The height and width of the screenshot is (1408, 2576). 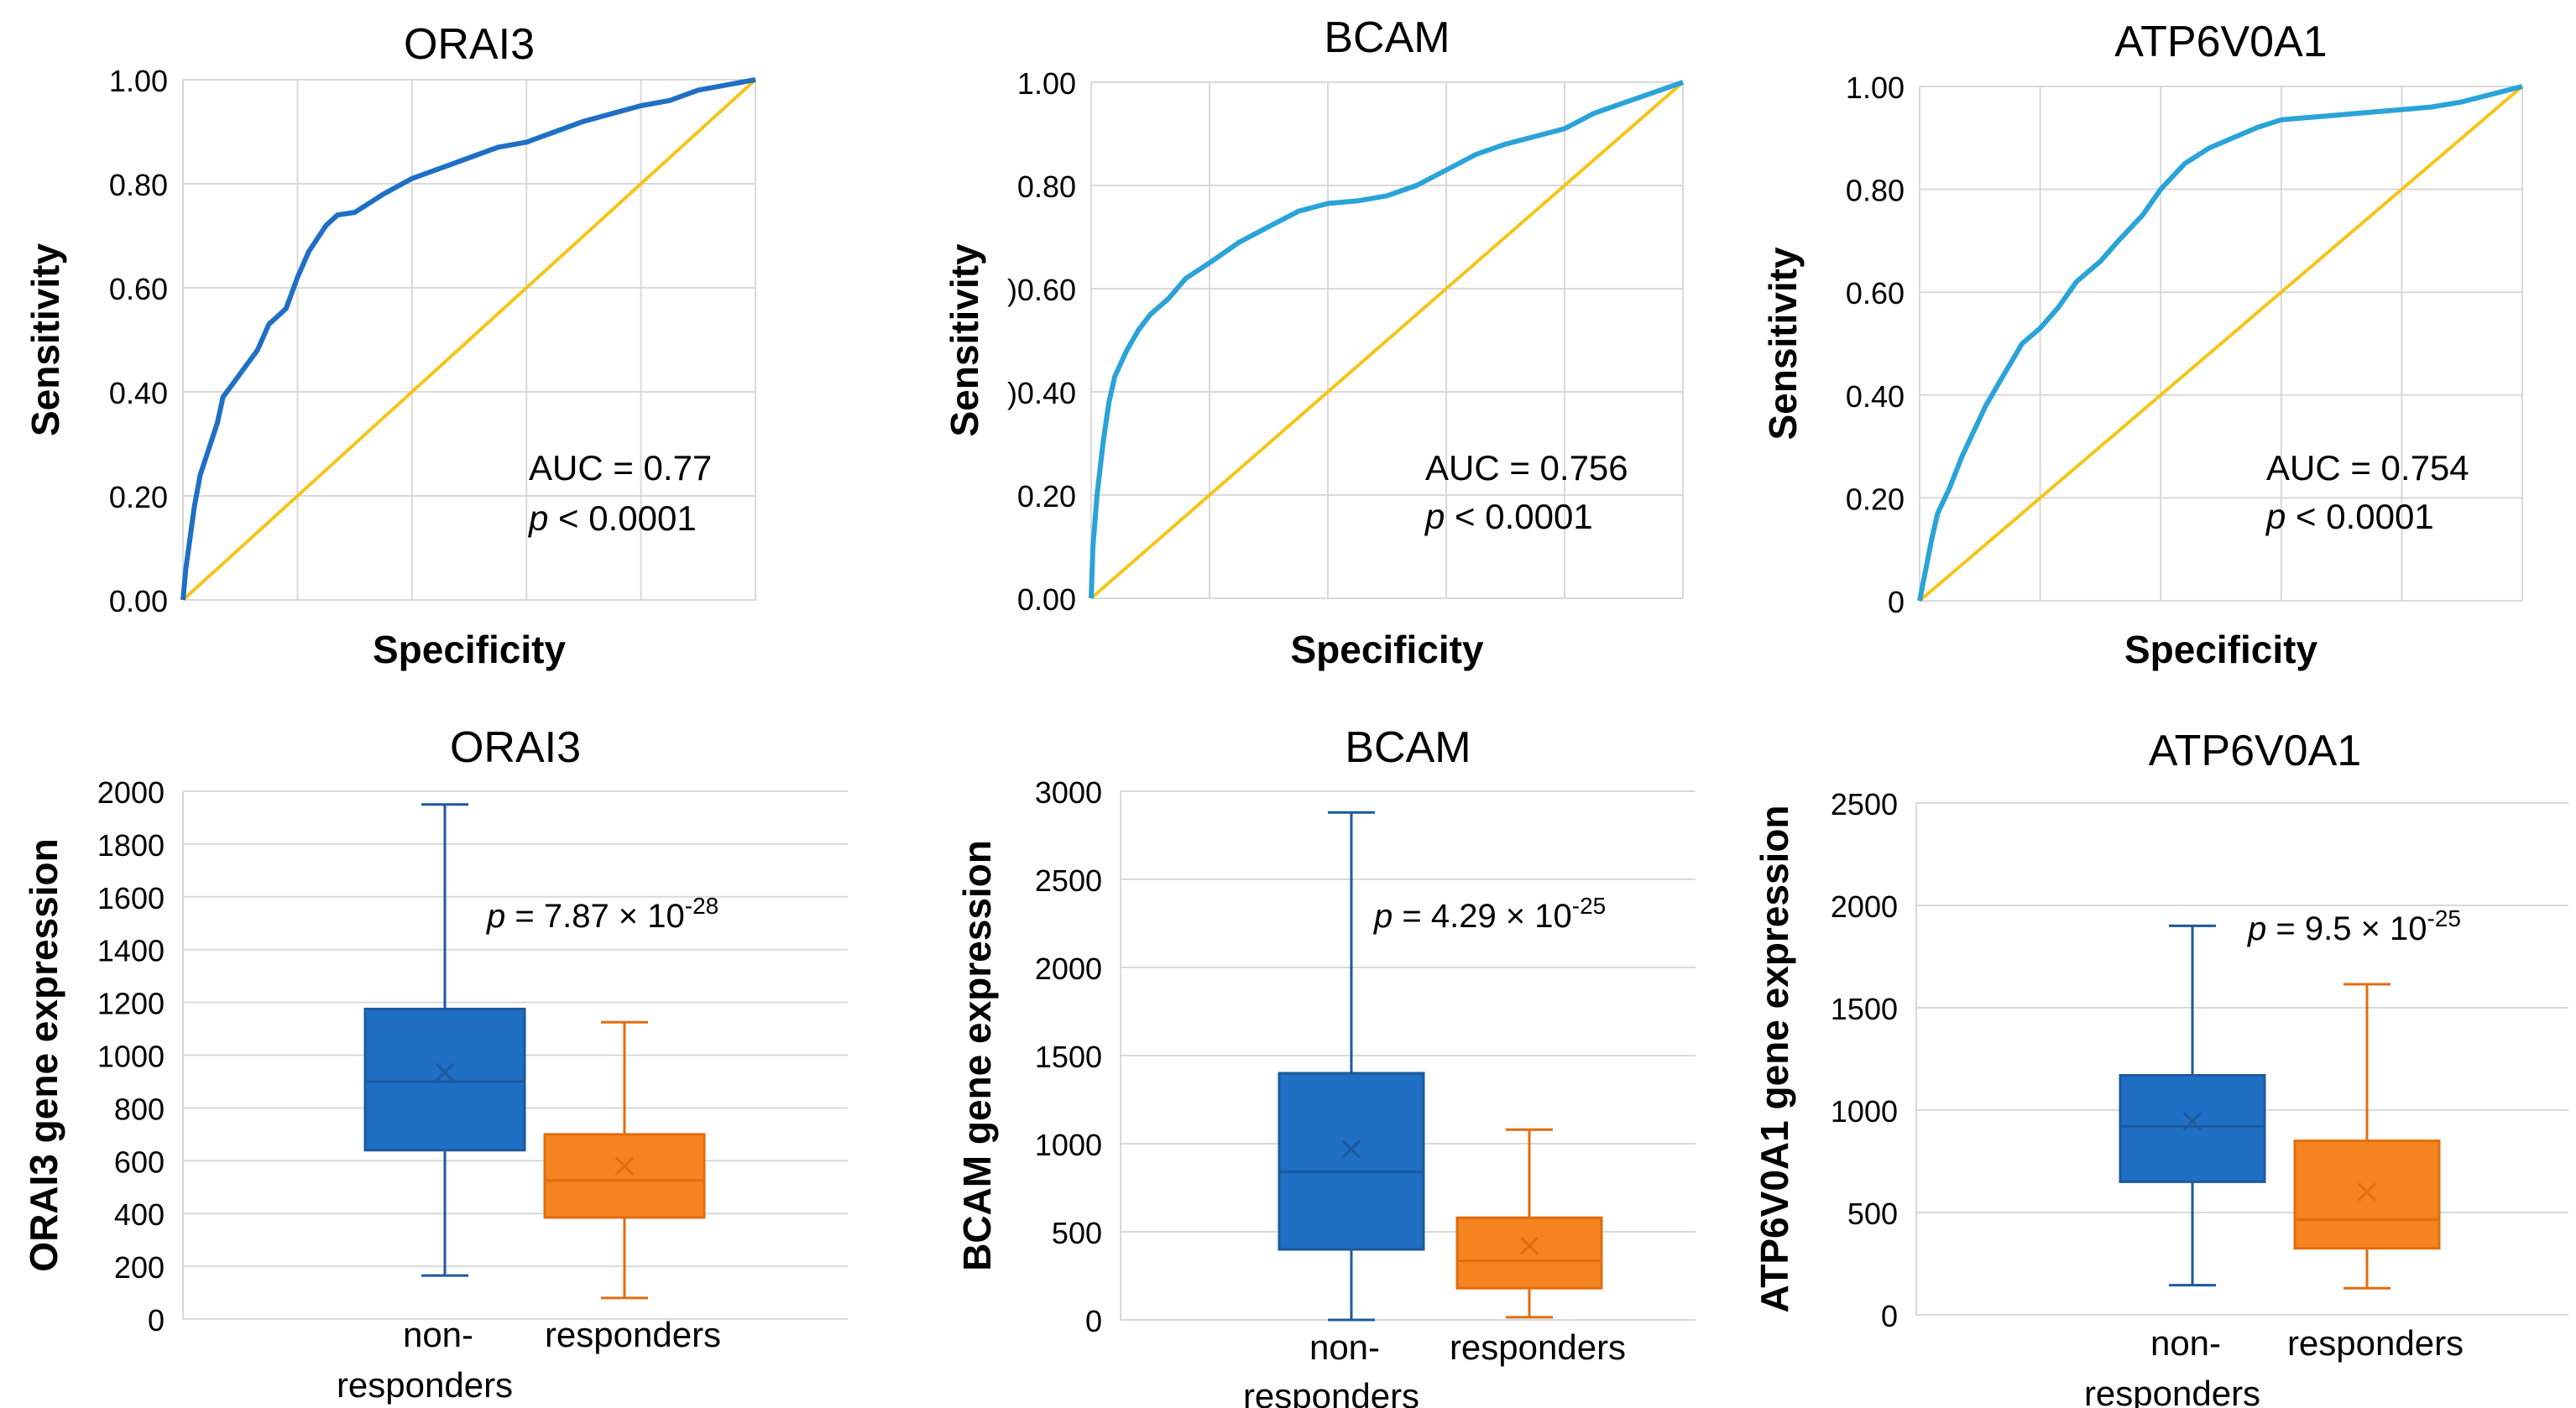 What do you see at coordinates (131, 951) in the screenshot?
I see `y-tick-label: 1400` at bounding box center [131, 951].